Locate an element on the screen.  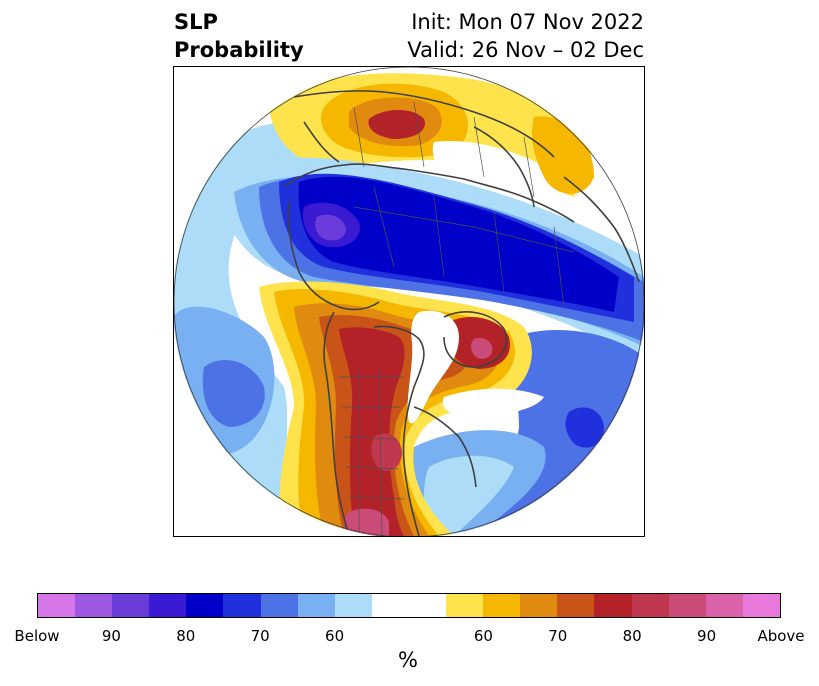
title-product: Probability is located at coordinates (239, 50).